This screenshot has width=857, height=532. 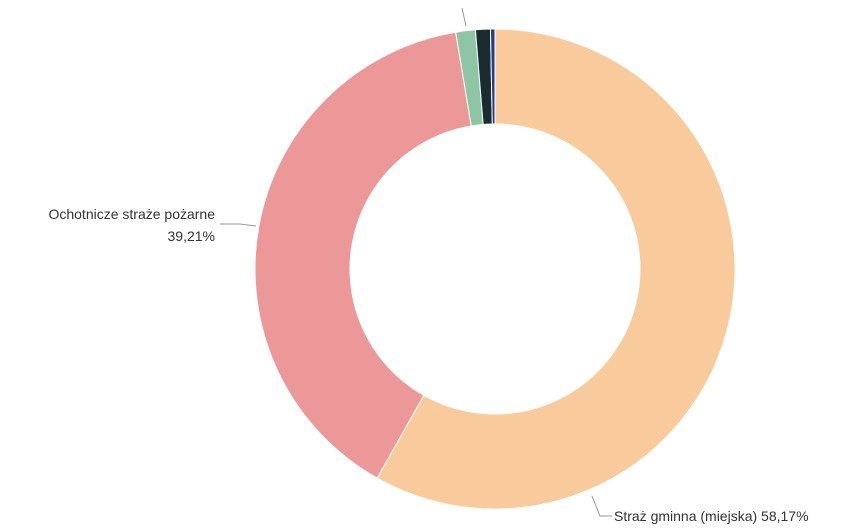 I want to click on slice-label-ochotnicze: Ochotnicze straże pożarne, so click(x=131, y=214).